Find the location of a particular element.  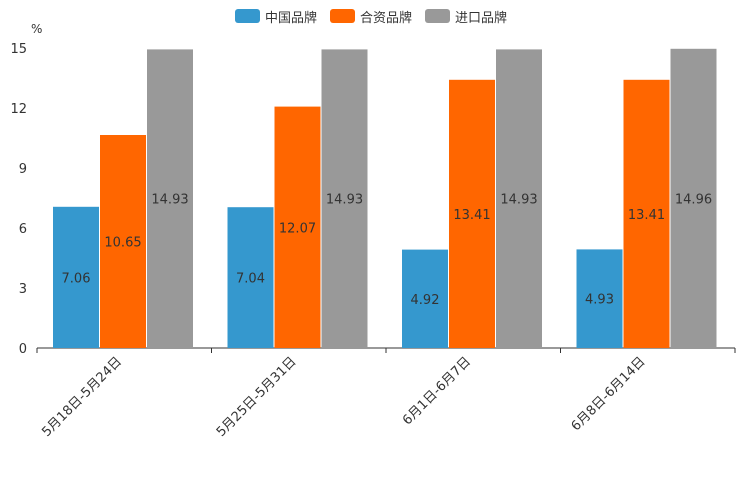

y-tick-label: 15 is located at coordinates (18, 49).